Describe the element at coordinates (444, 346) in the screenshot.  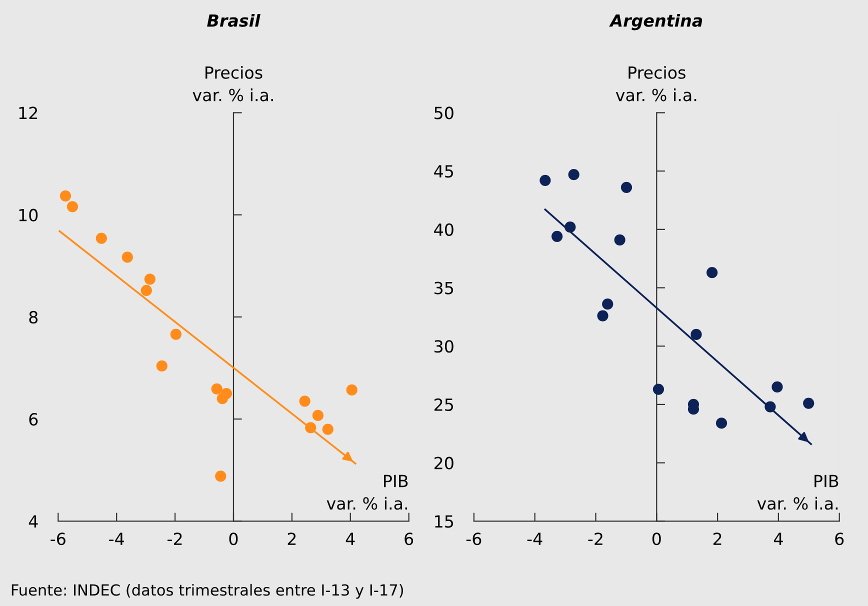
I see `y-tick-label: 30` at that location.